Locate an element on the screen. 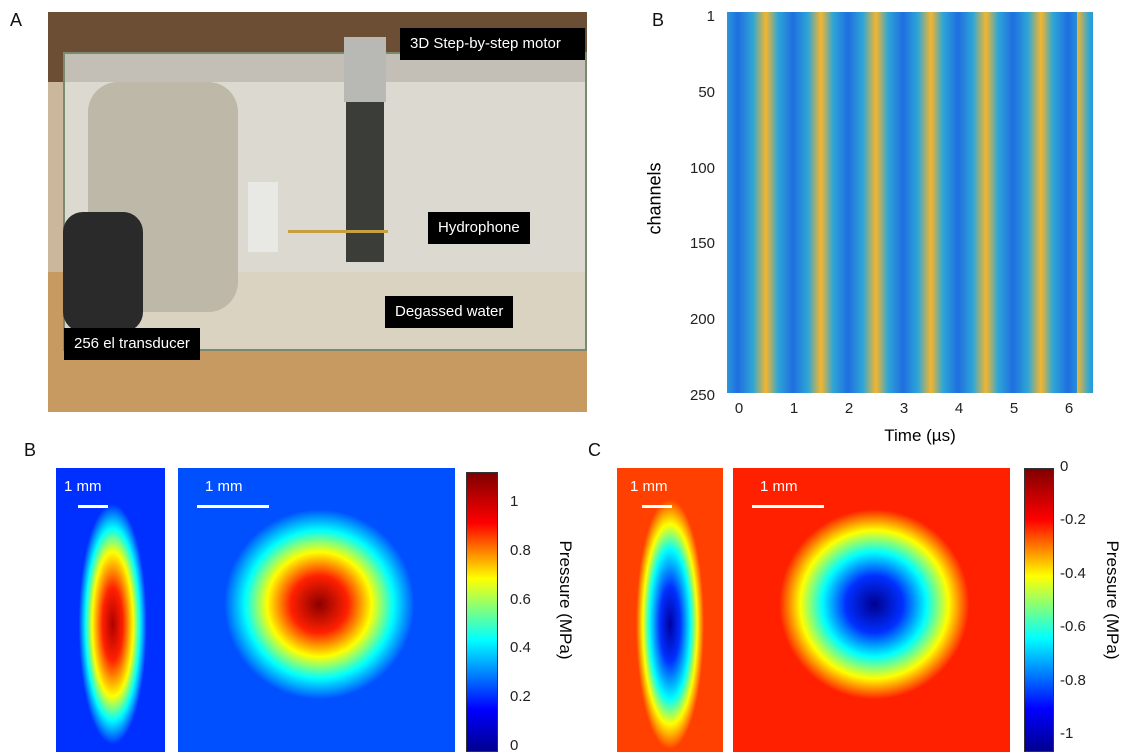 The image size is (1126, 756). tick-label: 6 is located at coordinates (1069, 408).